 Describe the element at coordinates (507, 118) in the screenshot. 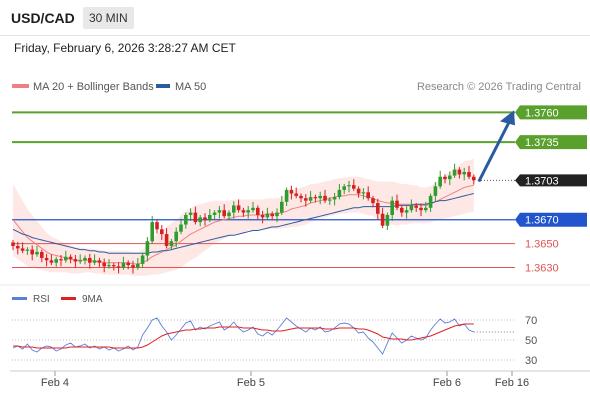

I see `forecast-arrow-head` at that location.